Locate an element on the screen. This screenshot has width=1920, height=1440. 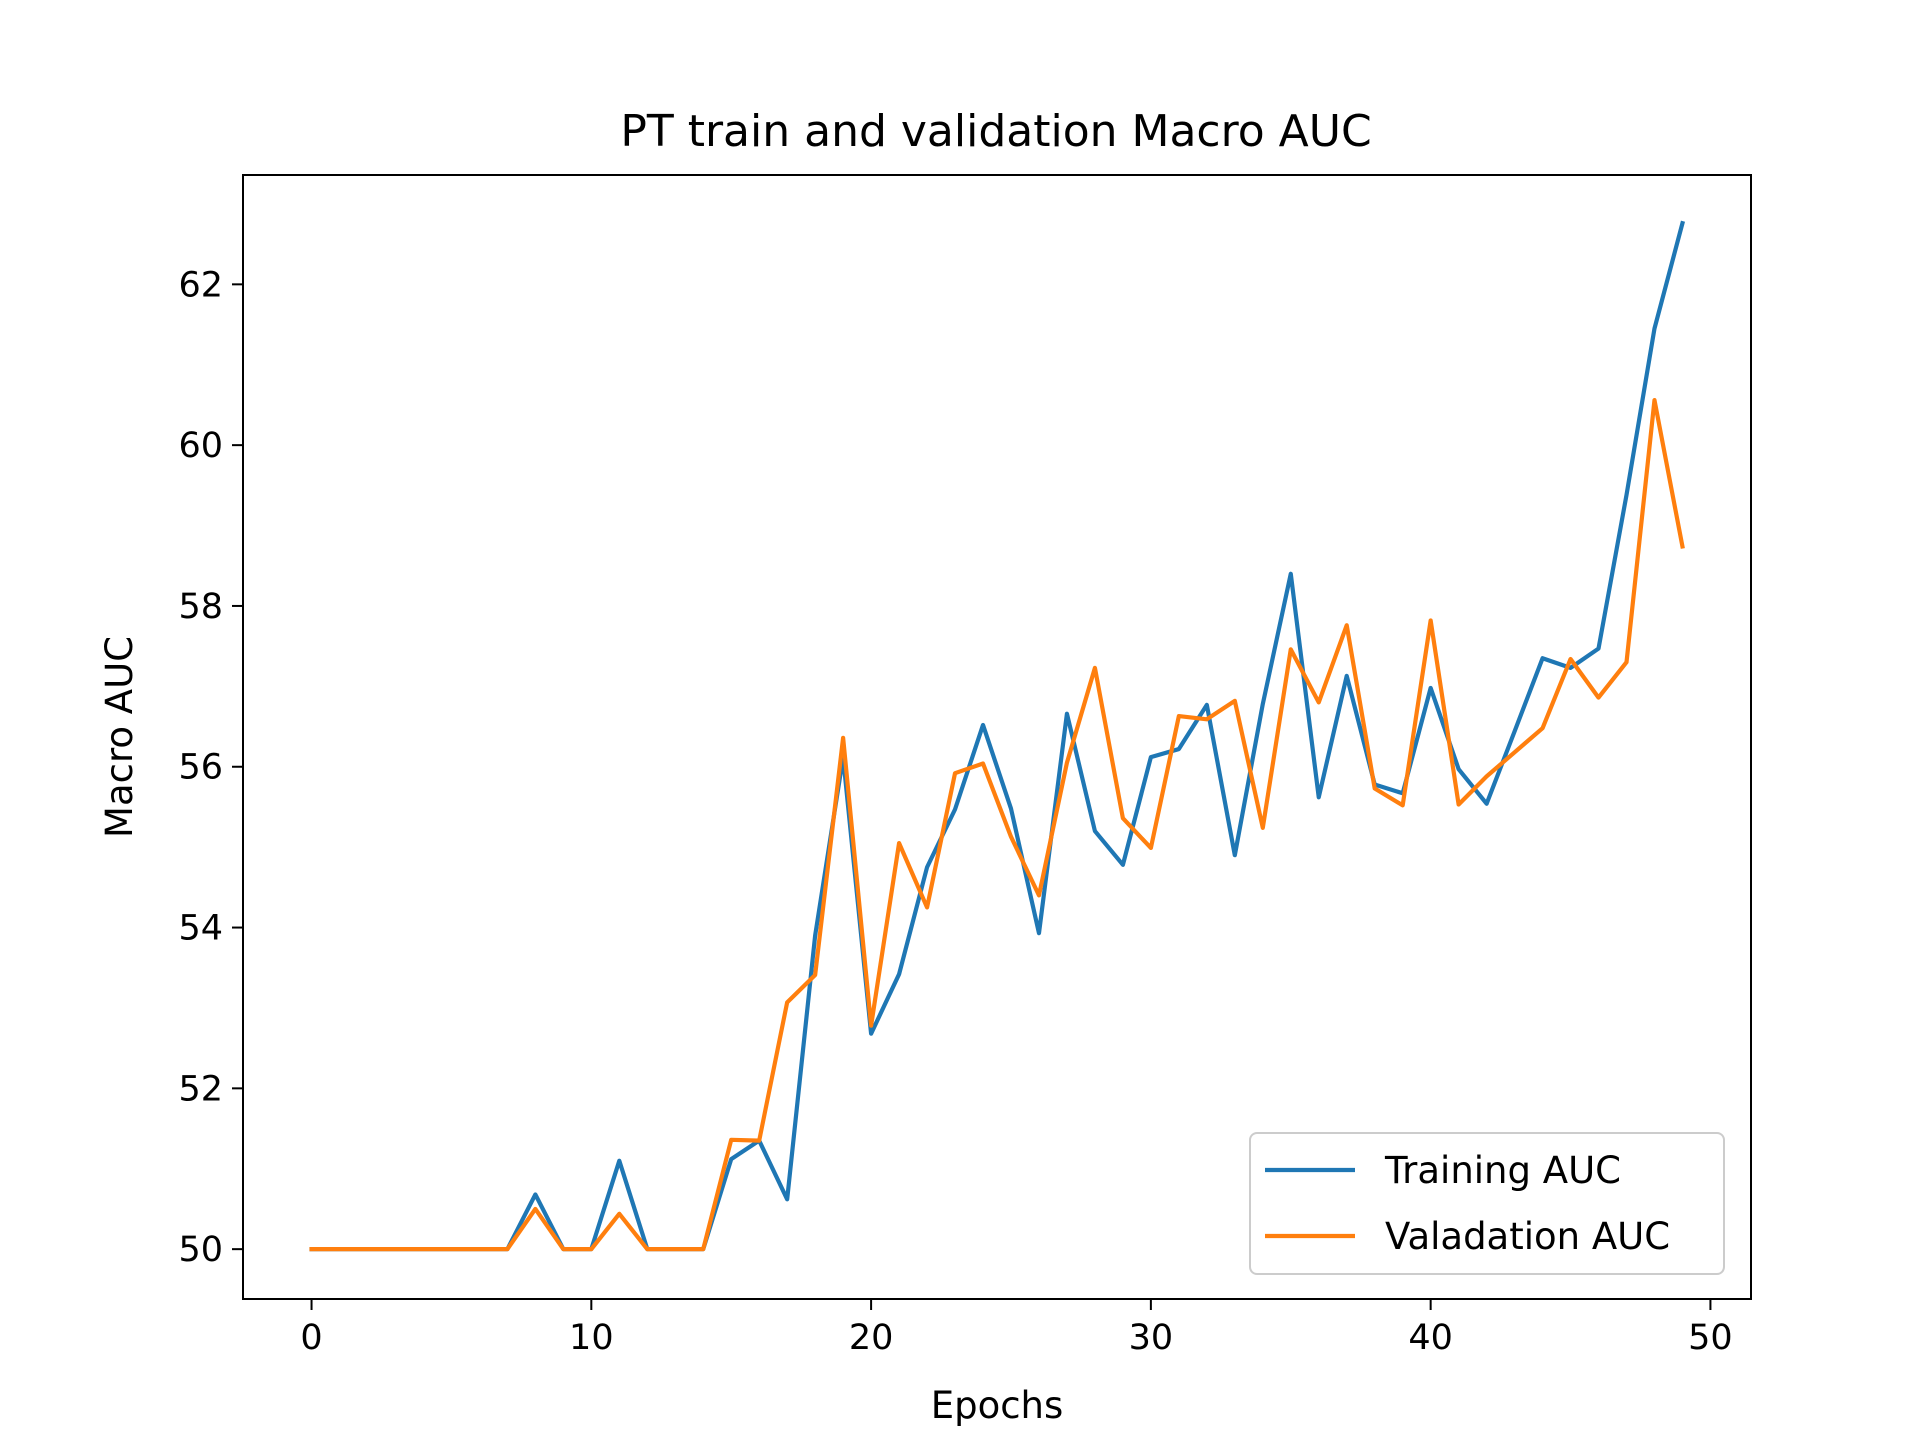
x-tick-label: 0 is located at coordinates (311, 1338).